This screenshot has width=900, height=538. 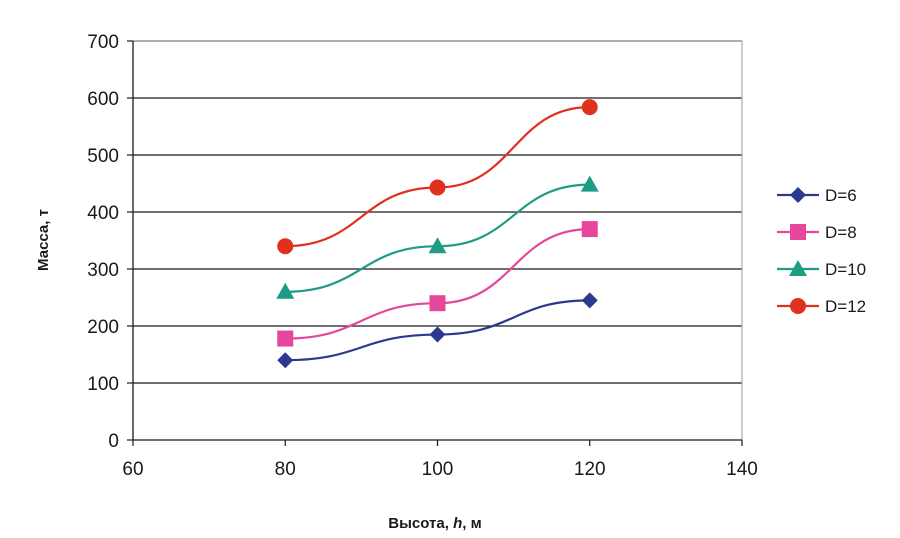 What do you see at coordinates (43, 240) in the screenshot?
I see `y-axis-title: Масса, т` at bounding box center [43, 240].